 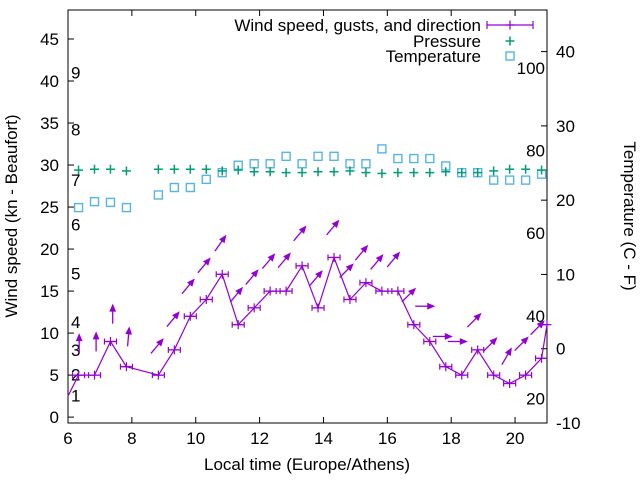 I want to click on beaufort-label: 5, so click(x=75, y=273).